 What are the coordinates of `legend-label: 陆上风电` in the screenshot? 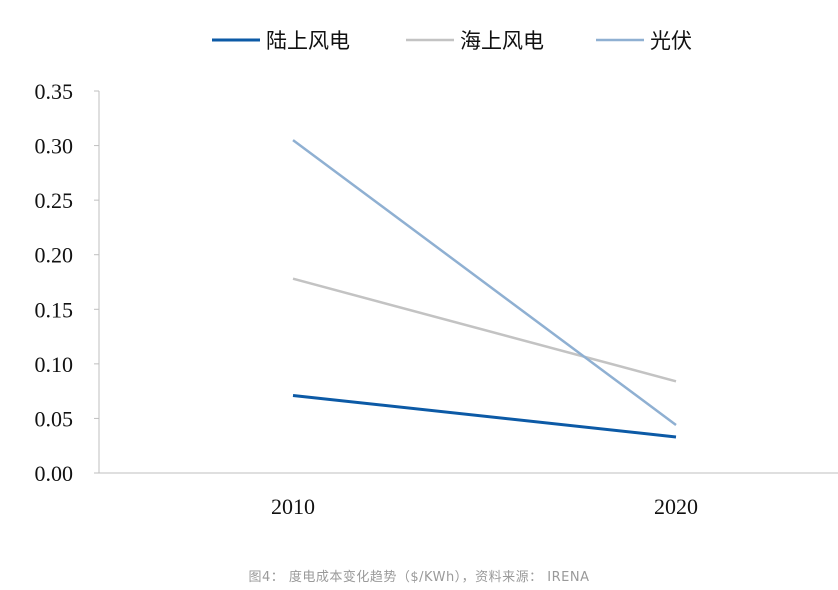 It's located at (308, 41).